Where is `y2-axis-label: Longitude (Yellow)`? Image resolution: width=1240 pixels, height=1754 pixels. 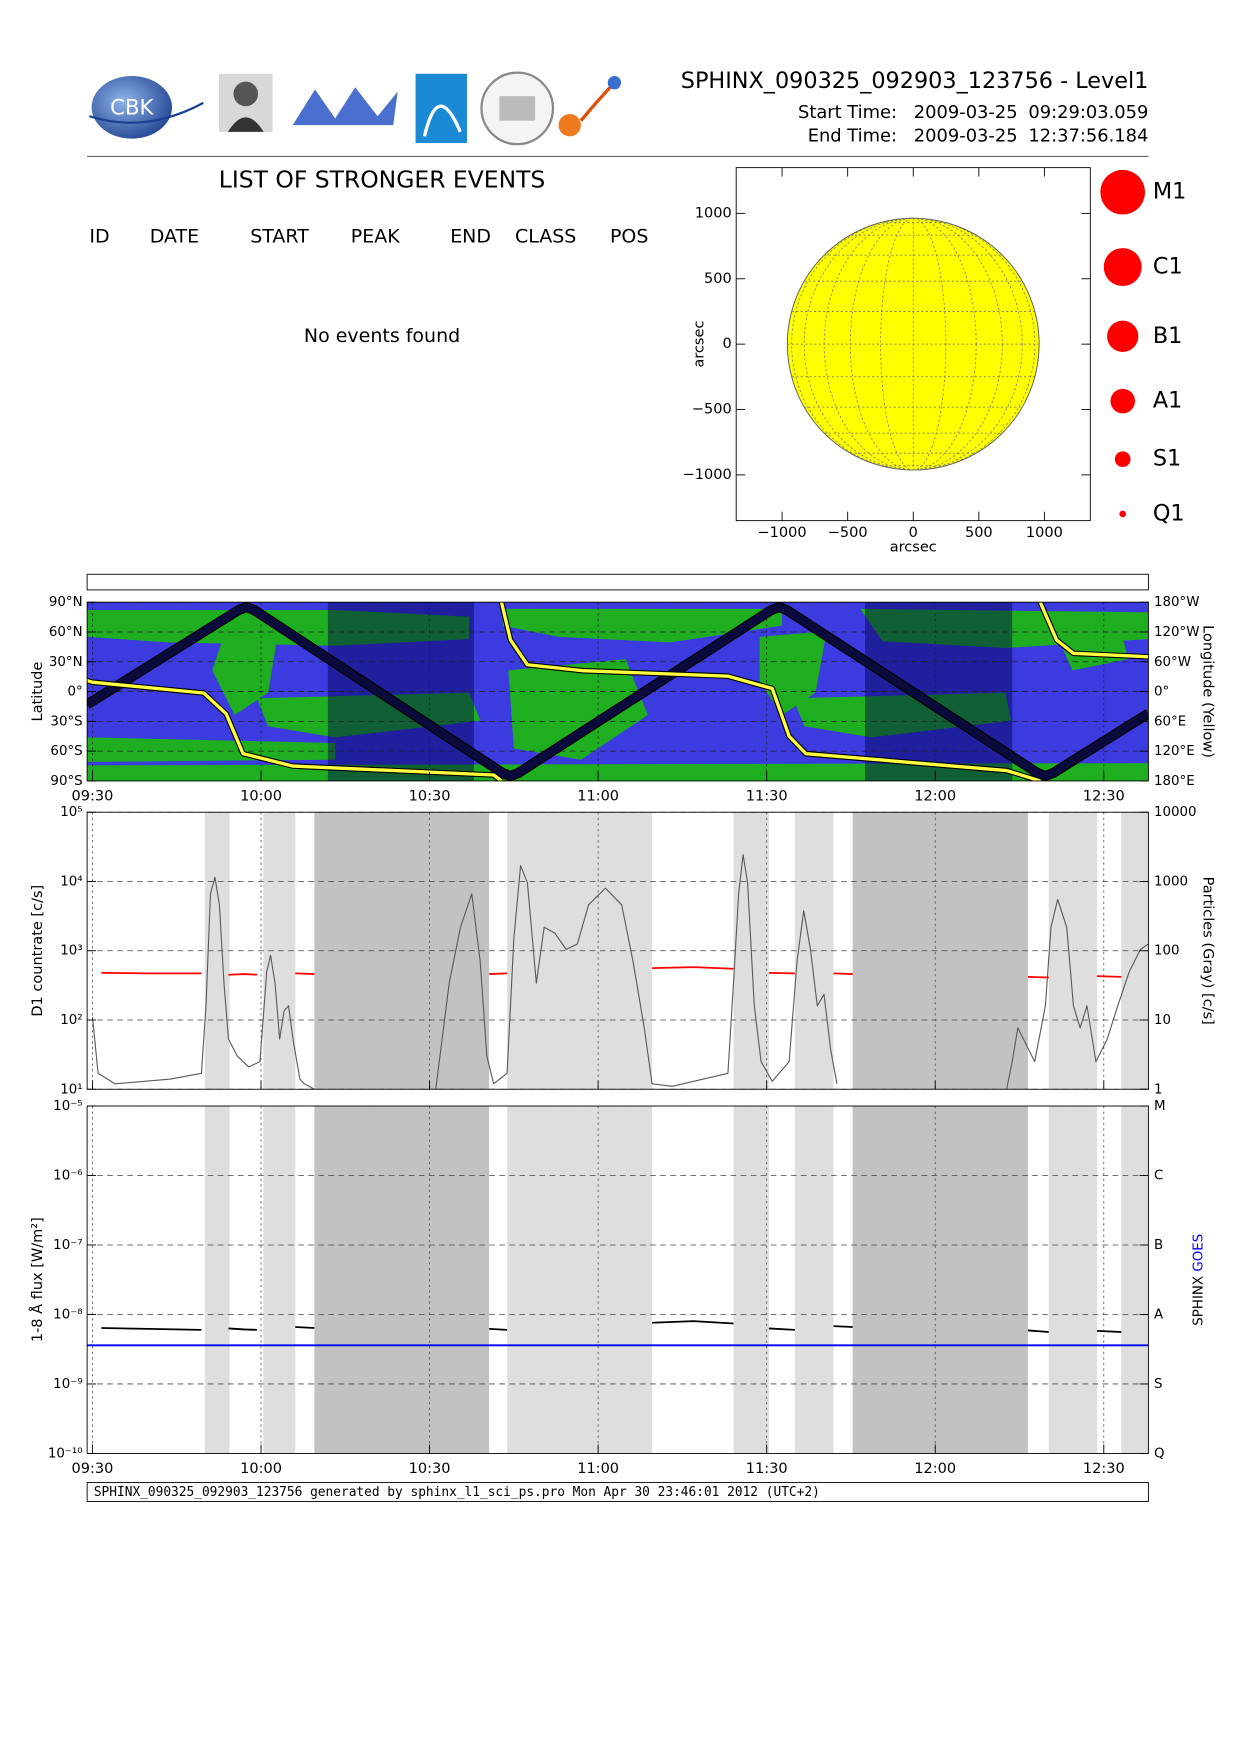 y2-axis-label: Longitude (Yellow) is located at coordinates (1208, 691).